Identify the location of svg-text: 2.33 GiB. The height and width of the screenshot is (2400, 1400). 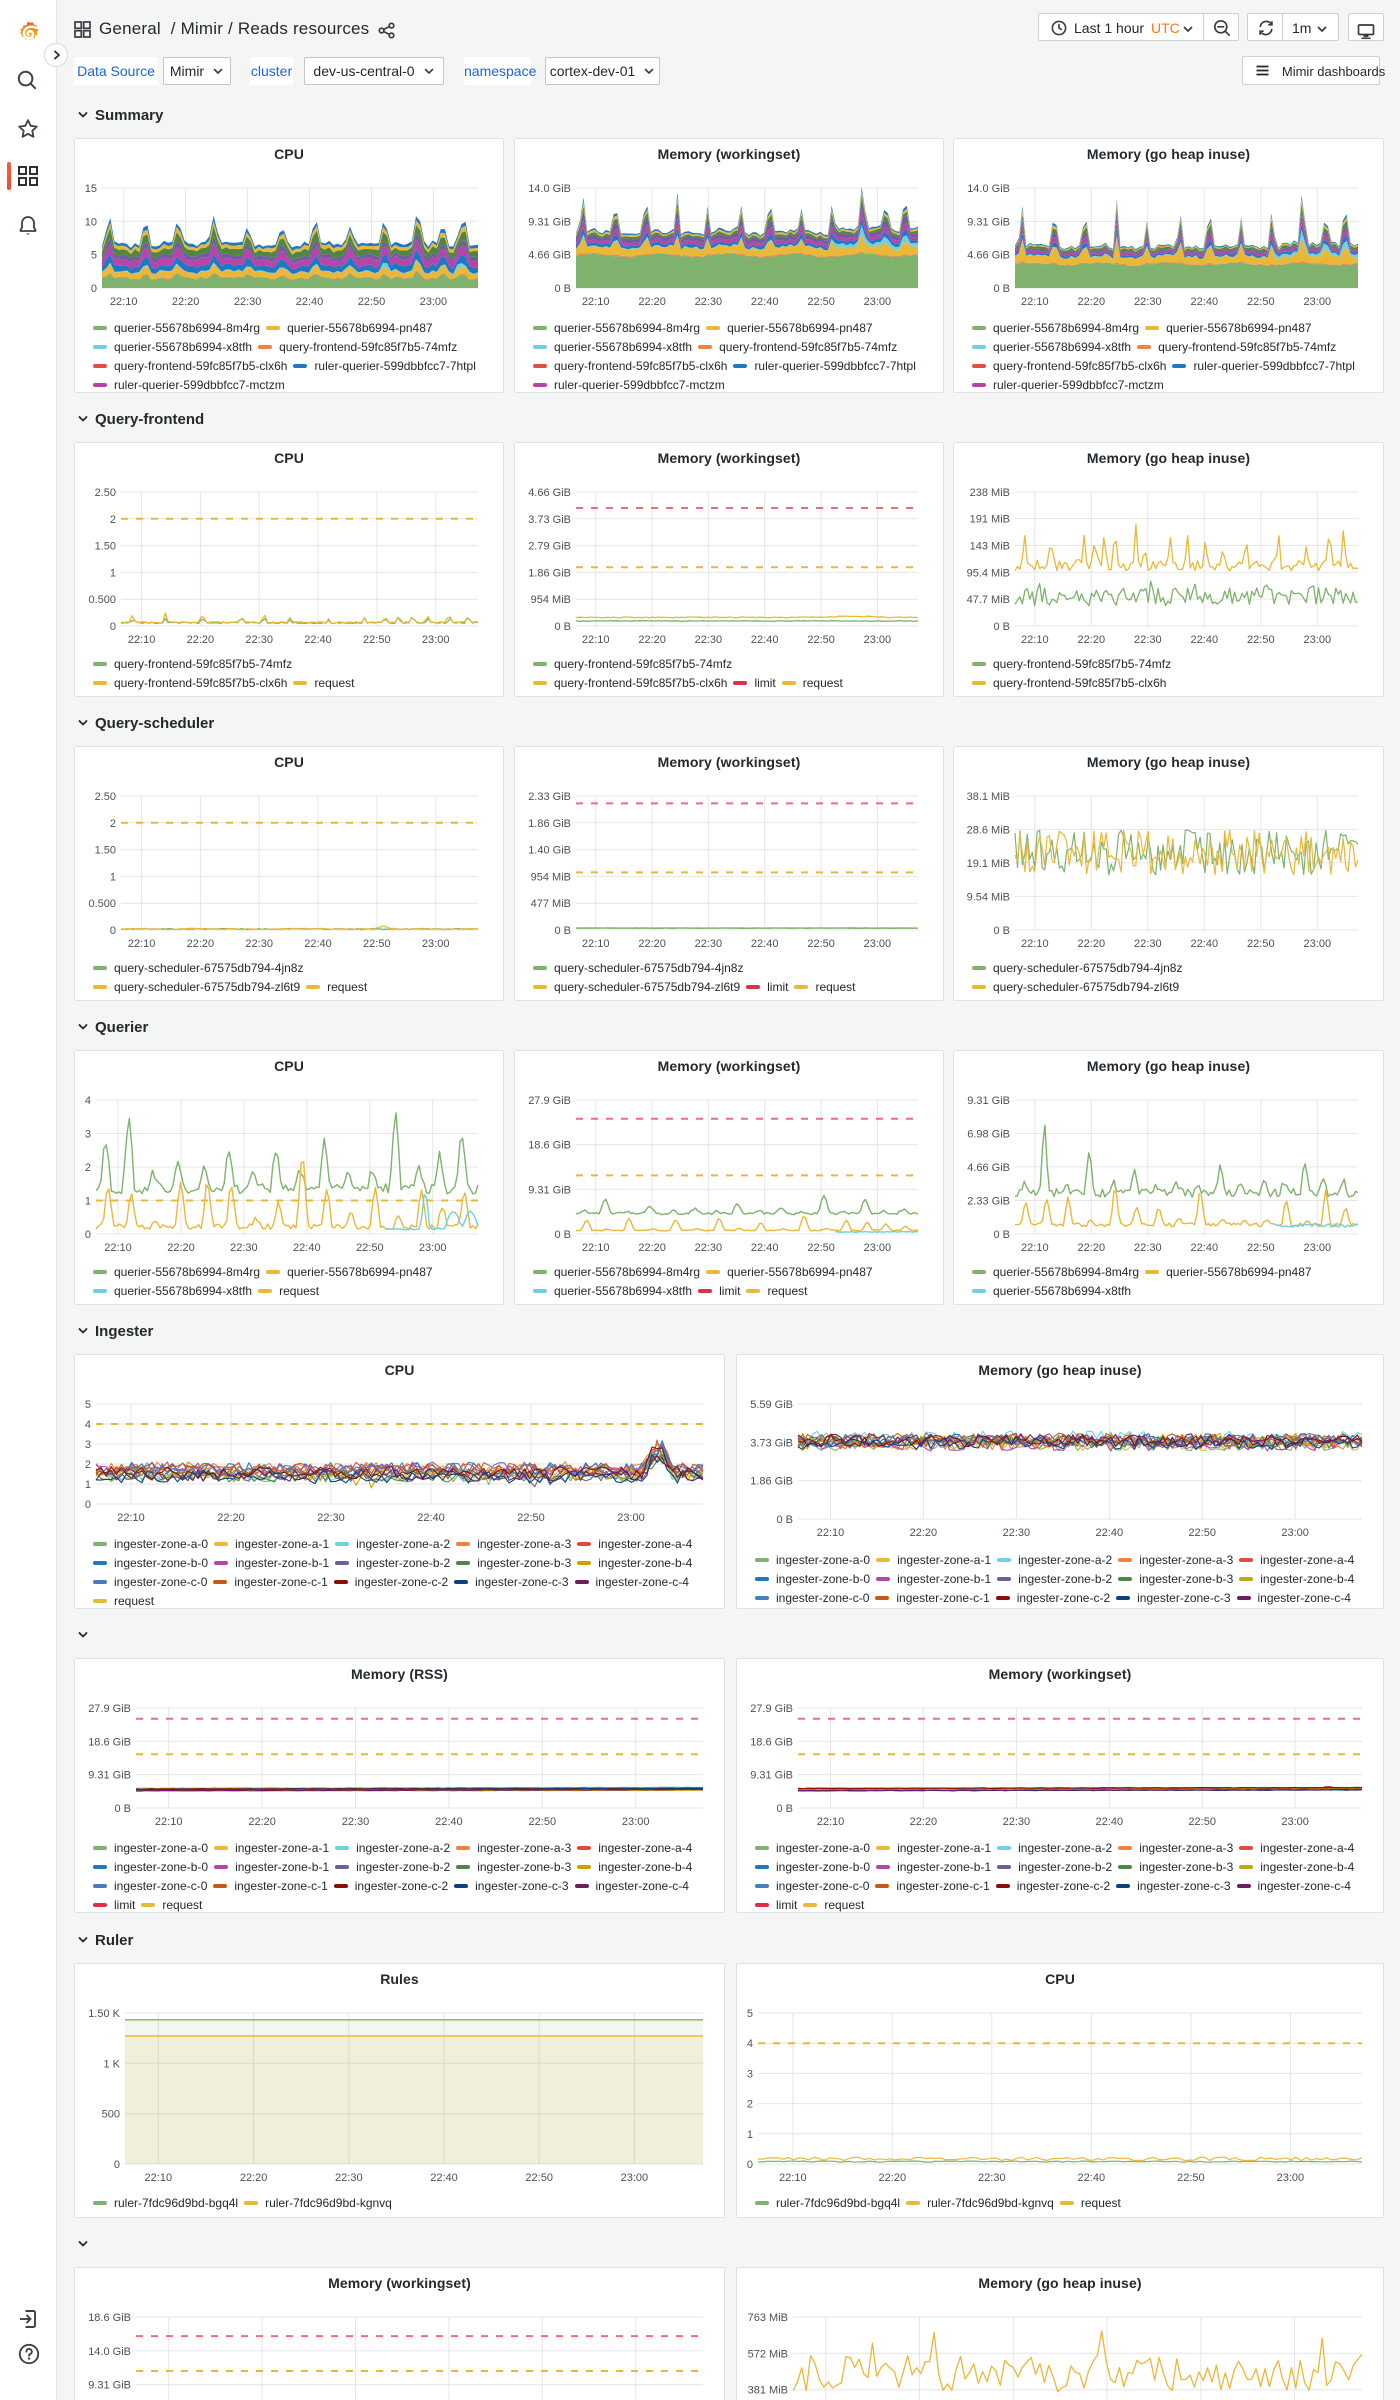
(988, 1202).